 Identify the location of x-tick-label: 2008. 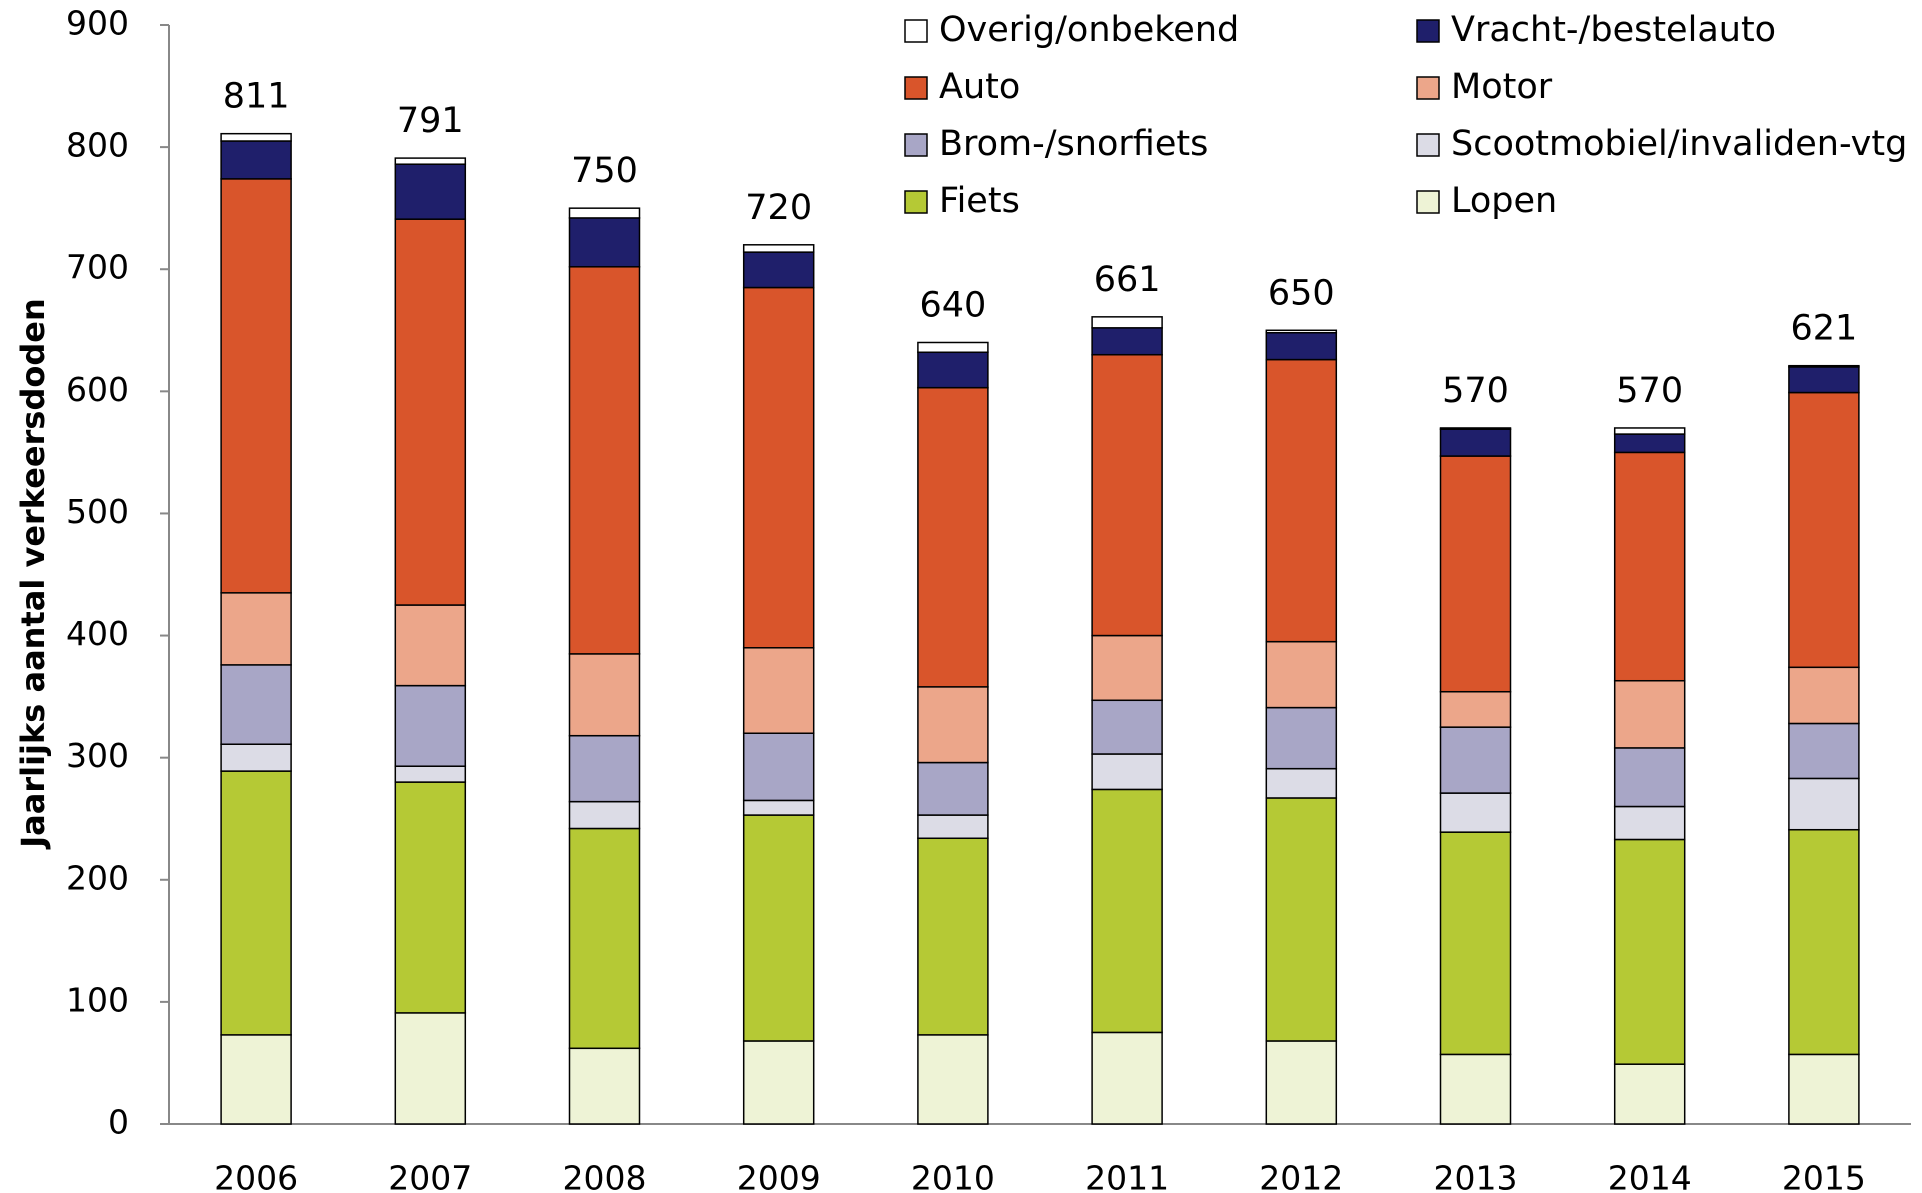
(605, 1176).